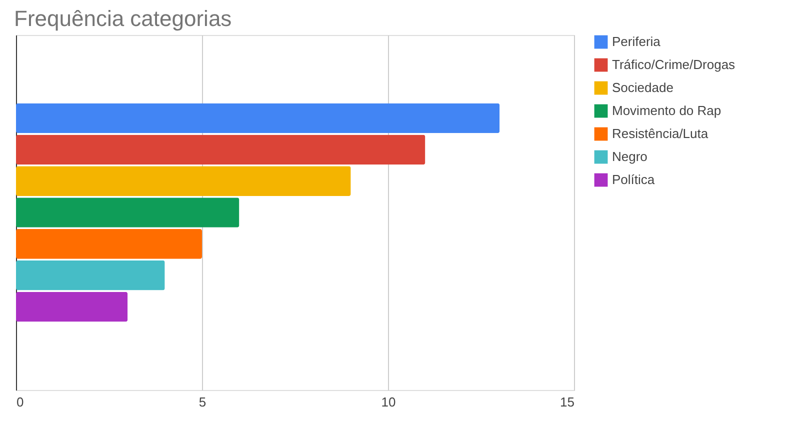  I want to click on legend-label: Resistência/Luta, so click(660, 133).